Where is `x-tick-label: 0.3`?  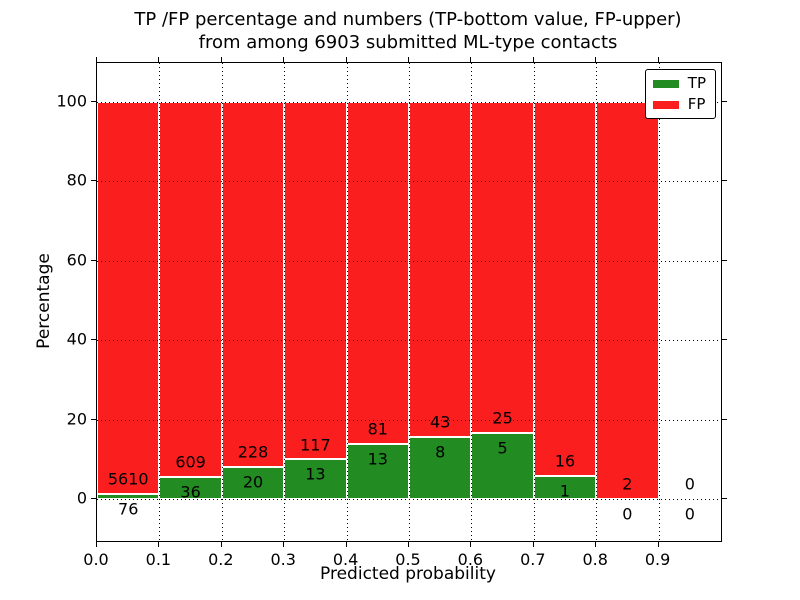
x-tick-label: 0.3 is located at coordinates (283, 559).